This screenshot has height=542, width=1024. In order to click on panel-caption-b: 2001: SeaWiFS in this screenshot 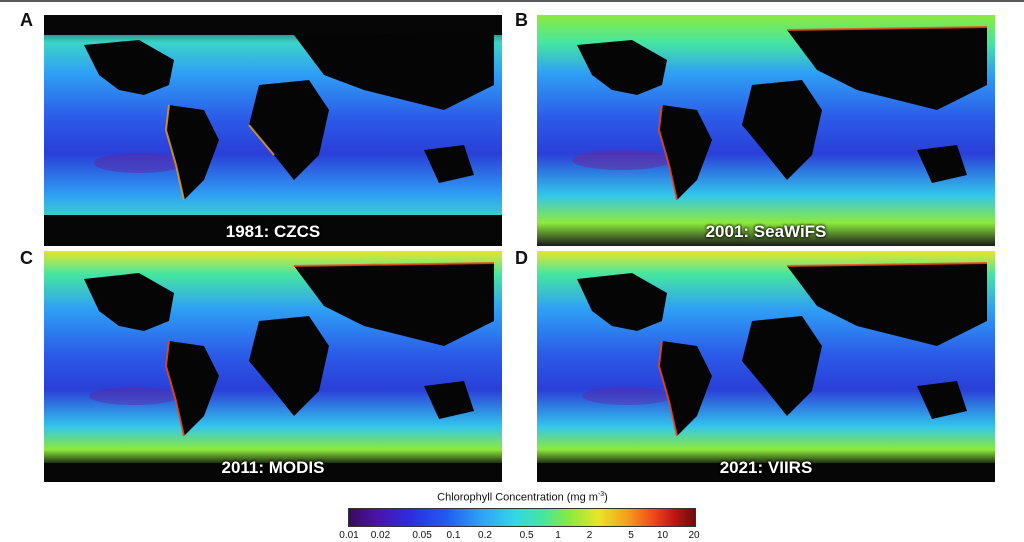, I will do `click(766, 231)`.